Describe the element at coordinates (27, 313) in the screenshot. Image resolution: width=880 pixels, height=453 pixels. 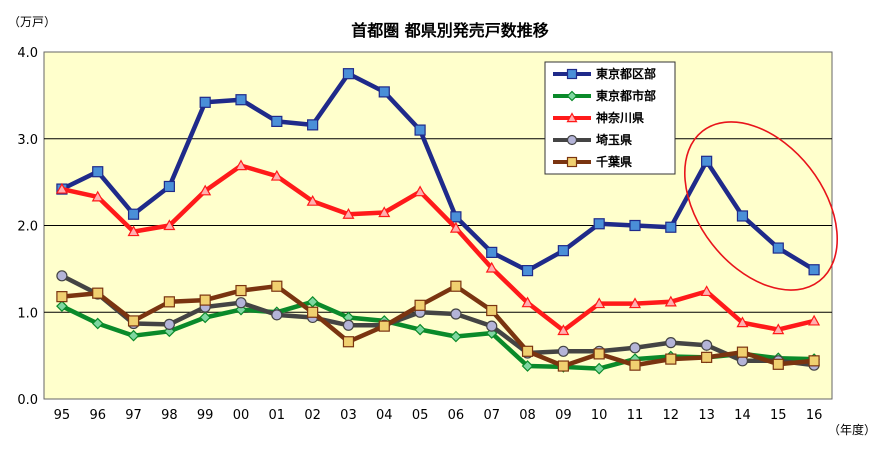
I see `y-tick-label: 1.0` at that location.